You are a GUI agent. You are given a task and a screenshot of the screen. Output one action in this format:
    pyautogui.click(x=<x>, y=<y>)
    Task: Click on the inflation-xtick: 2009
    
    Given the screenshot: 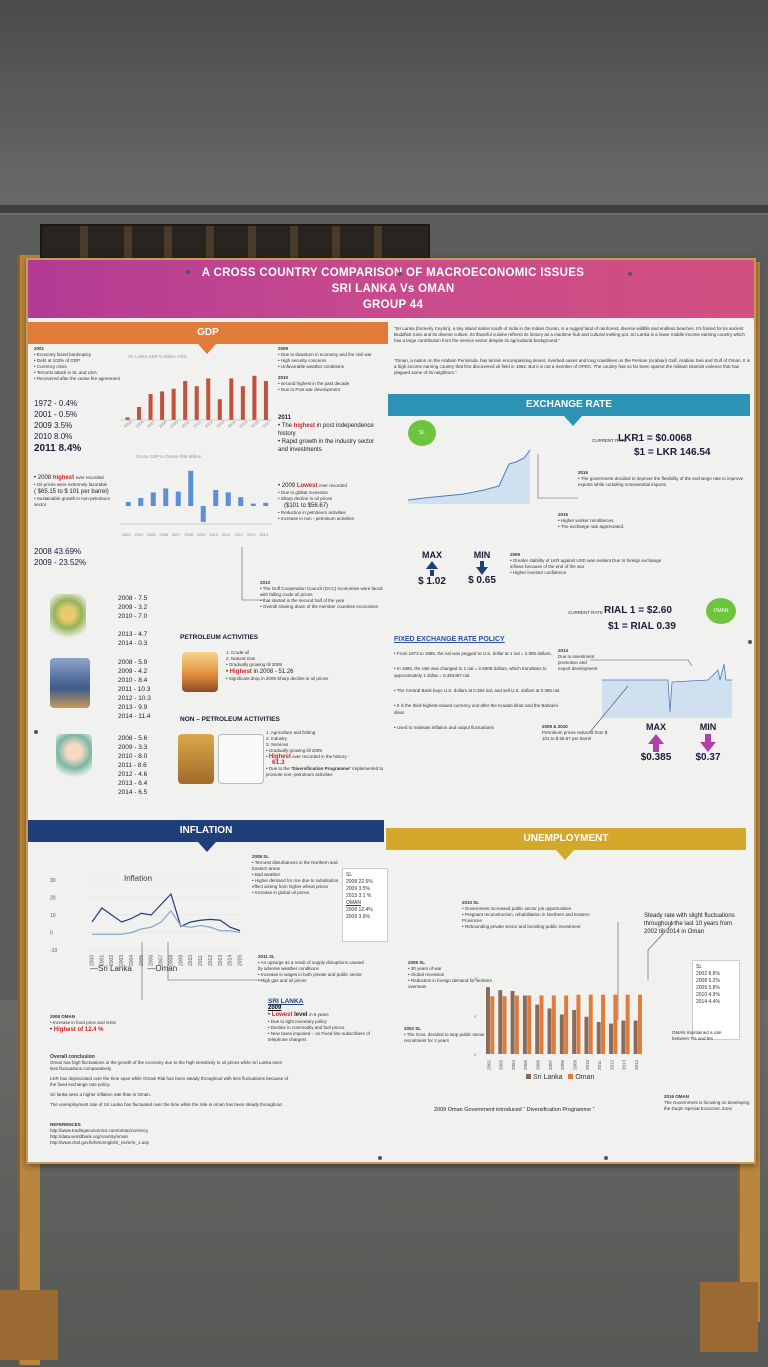 What is the action you would take?
    pyautogui.click(x=181, y=960)
    